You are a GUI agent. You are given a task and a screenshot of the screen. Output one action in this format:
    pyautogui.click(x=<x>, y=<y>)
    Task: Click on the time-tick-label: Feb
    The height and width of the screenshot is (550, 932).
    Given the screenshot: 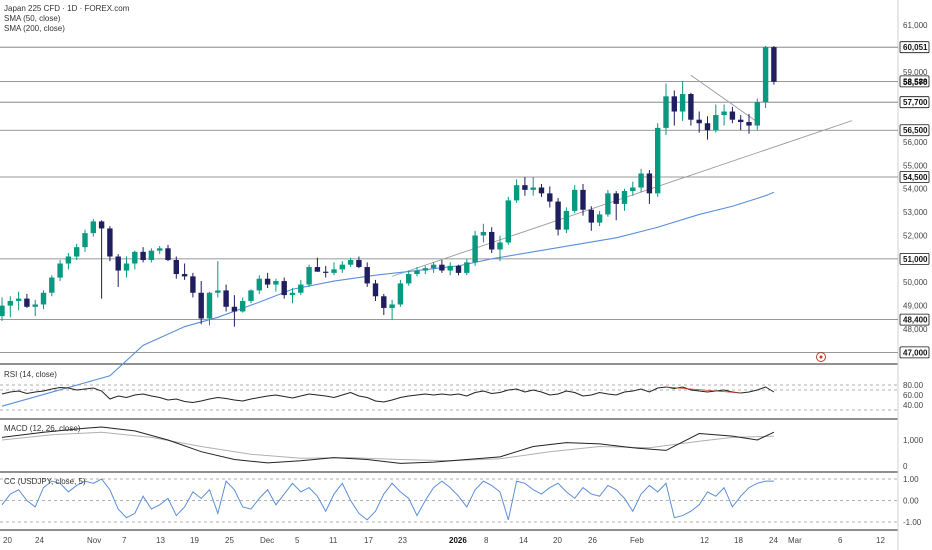 What is the action you would take?
    pyautogui.click(x=637, y=540)
    